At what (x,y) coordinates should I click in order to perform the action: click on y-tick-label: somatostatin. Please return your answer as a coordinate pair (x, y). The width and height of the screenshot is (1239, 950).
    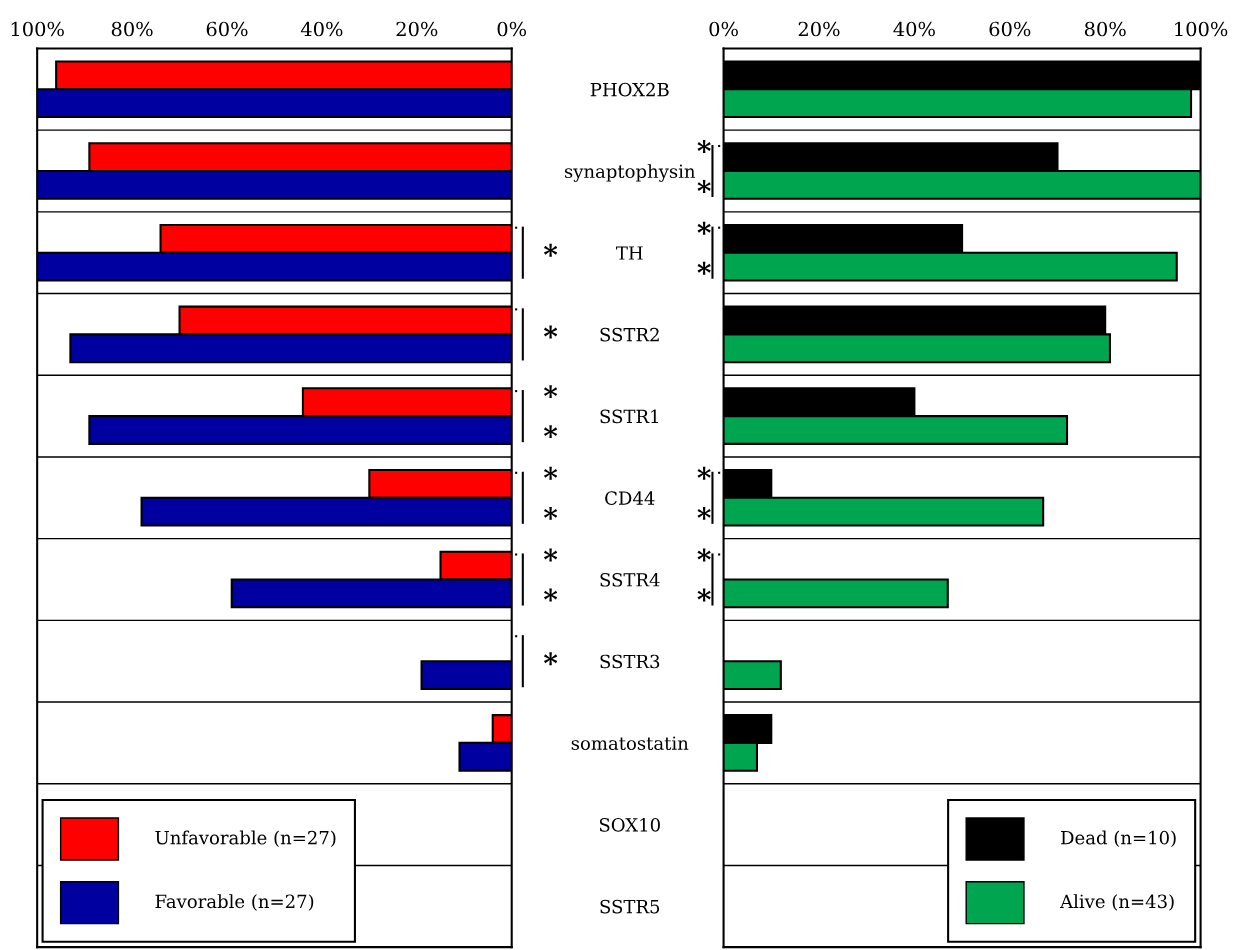
    Looking at the image, I should click on (630, 743).